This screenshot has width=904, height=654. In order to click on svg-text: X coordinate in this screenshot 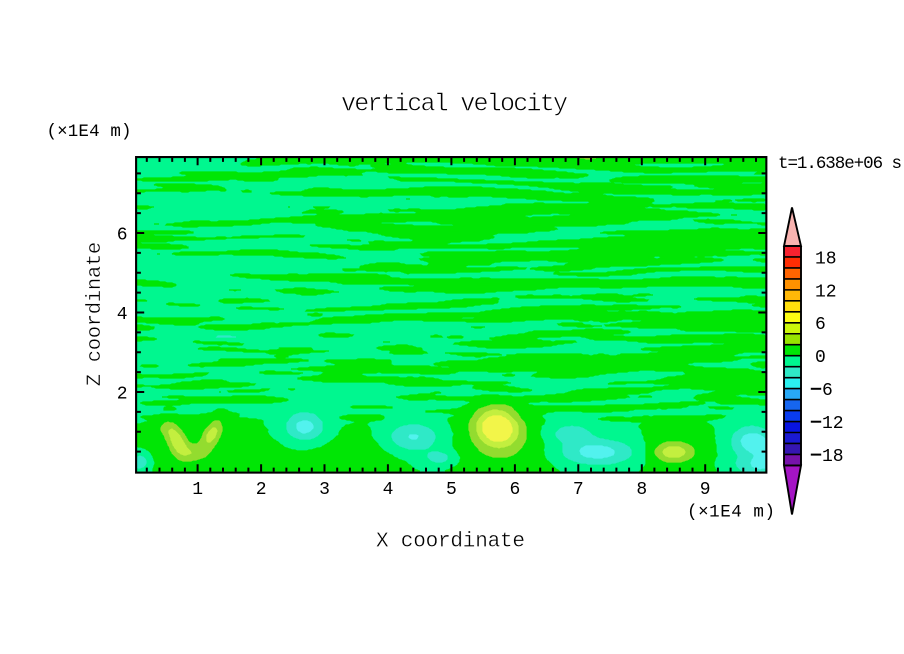, I will do `click(450, 542)`.